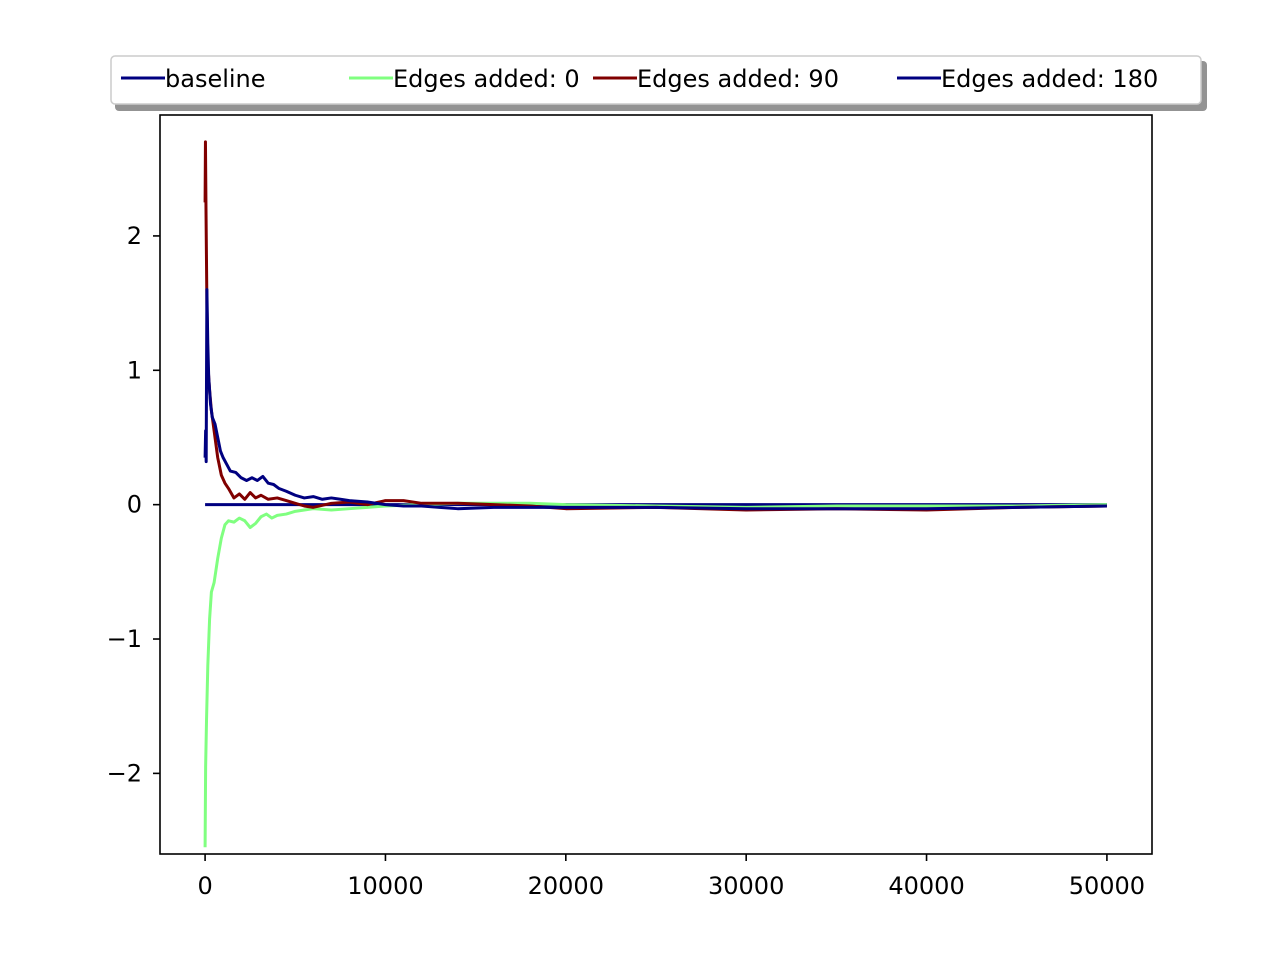 This screenshot has width=1280, height=960. I want to click on y-axis: −2 −1 0 1 2, so click(133, 504).